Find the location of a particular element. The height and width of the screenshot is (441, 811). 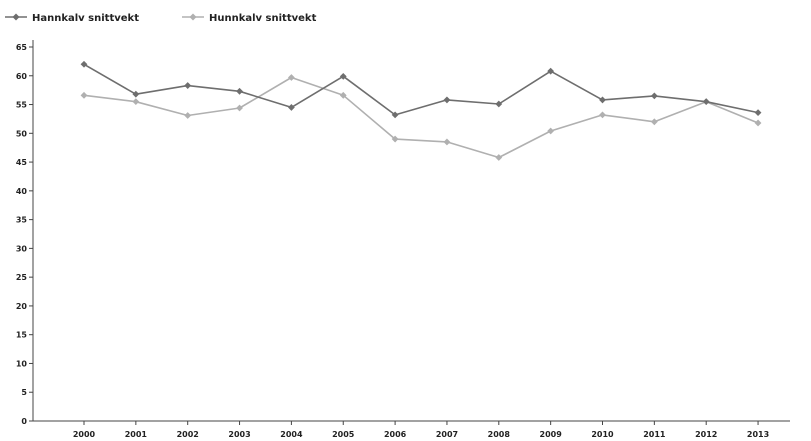

x-tick-label: 2003 is located at coordinates (239, 434).